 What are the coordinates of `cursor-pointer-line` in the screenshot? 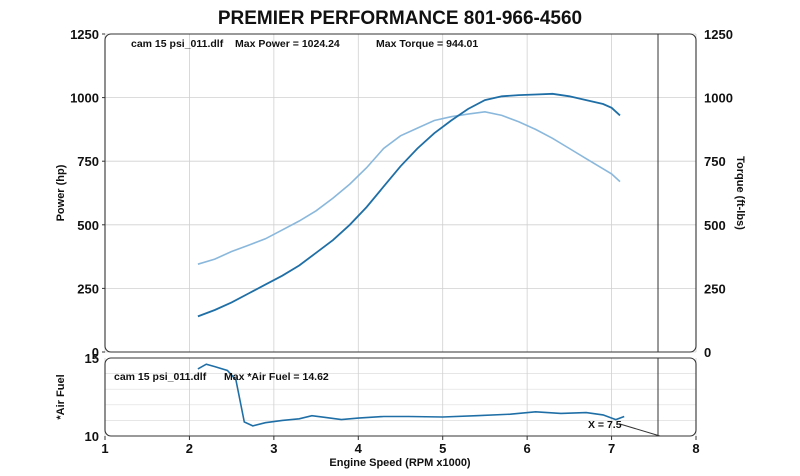 It's located at (640, 430).